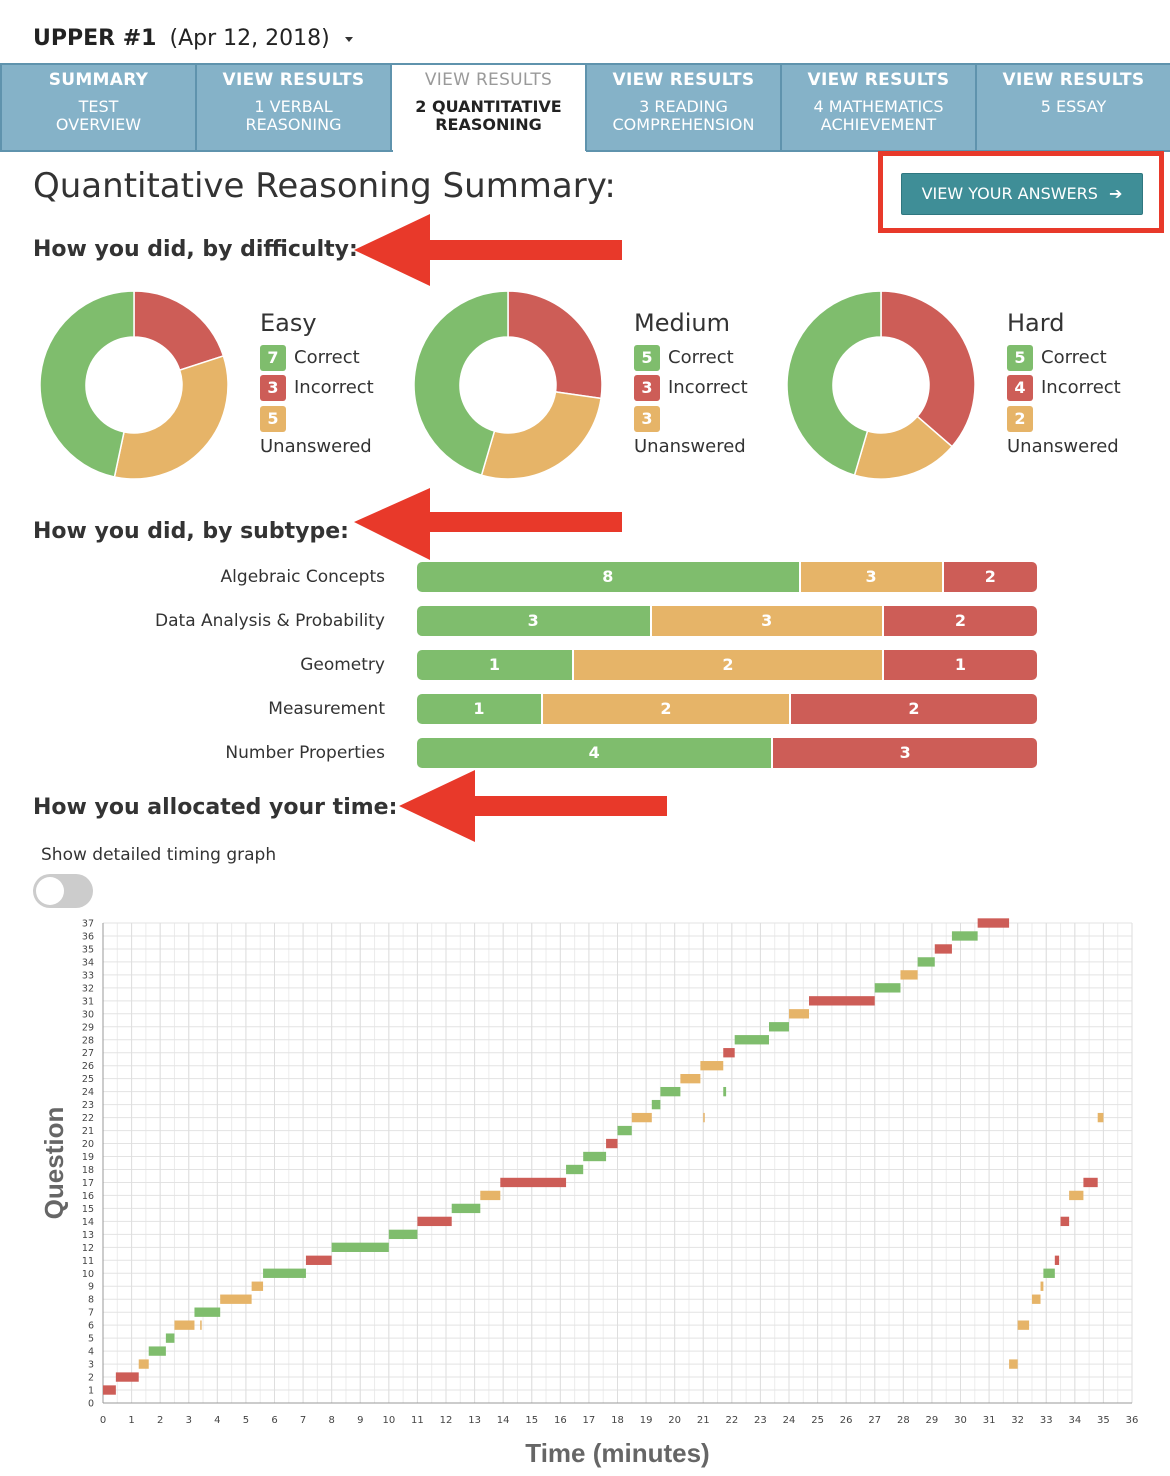  What do you see at coordinates (302, 577) in the screenshot?
I see `subtype-label: Algebraic Concepts` at bounding box center [302, 577].